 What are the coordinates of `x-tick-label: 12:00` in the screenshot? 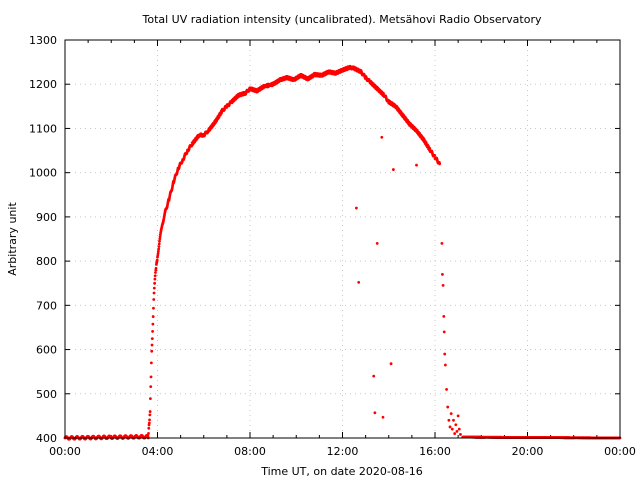 It's located at (343, 451).